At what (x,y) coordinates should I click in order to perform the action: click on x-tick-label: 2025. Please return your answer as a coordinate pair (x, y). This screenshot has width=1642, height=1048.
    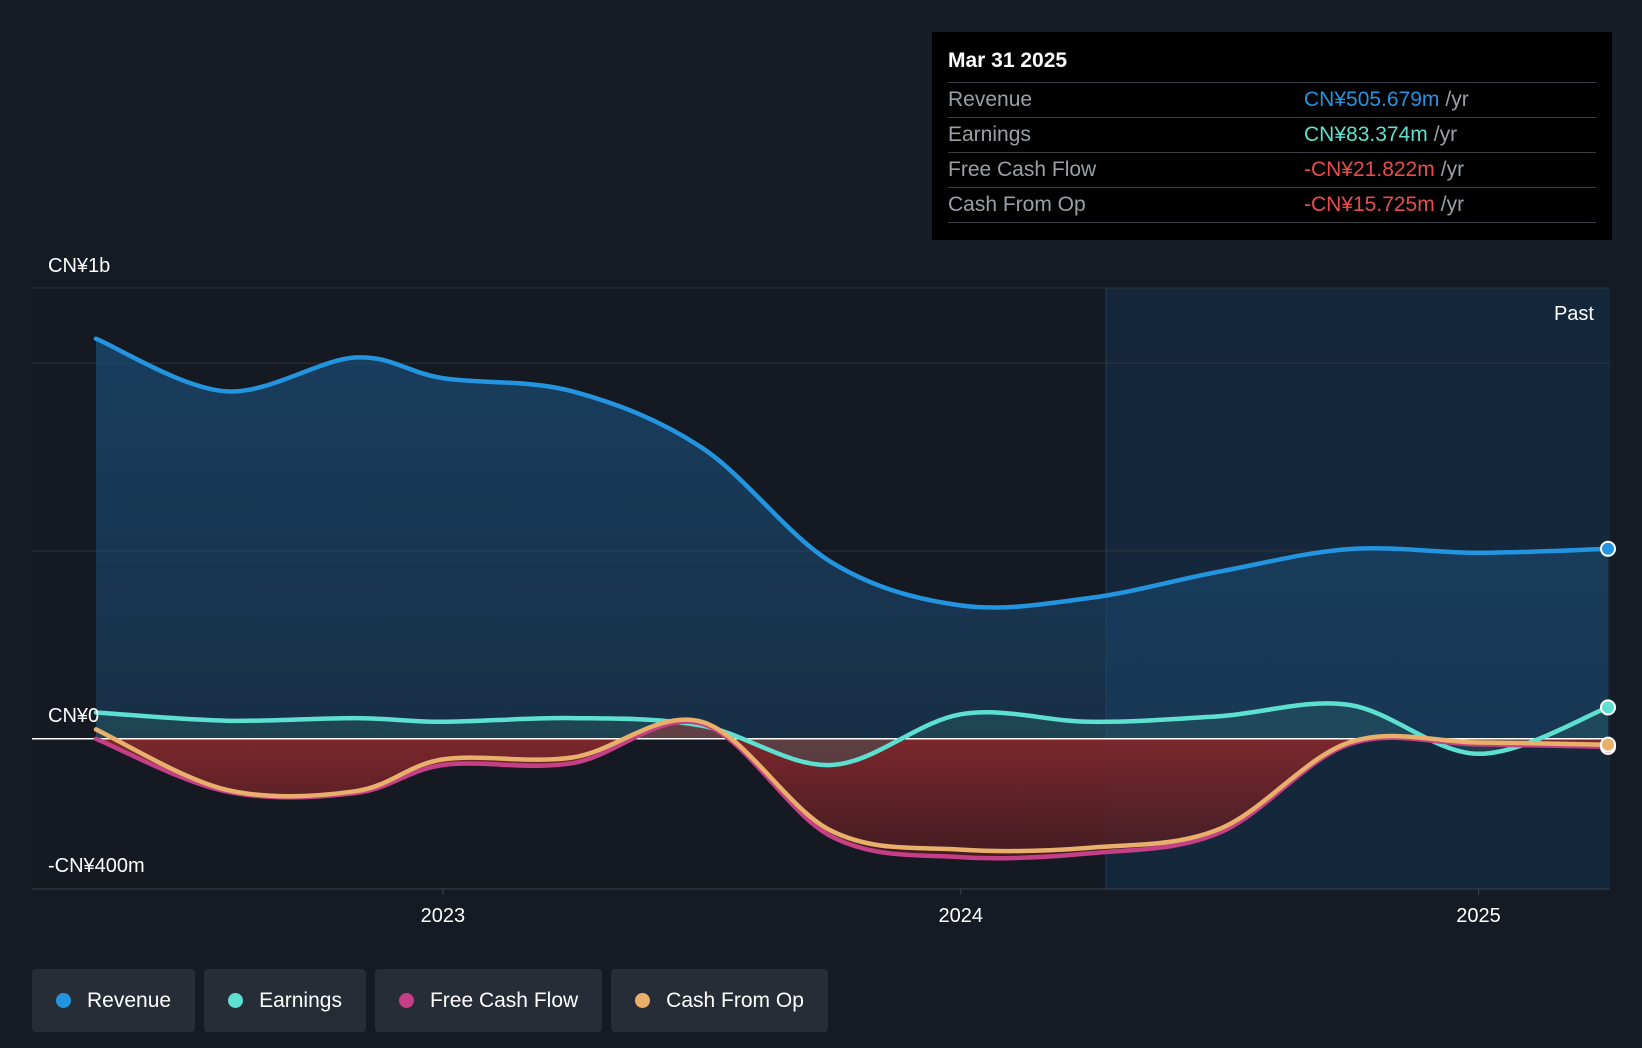
    Looking at the image, I should click on (1478, 916).